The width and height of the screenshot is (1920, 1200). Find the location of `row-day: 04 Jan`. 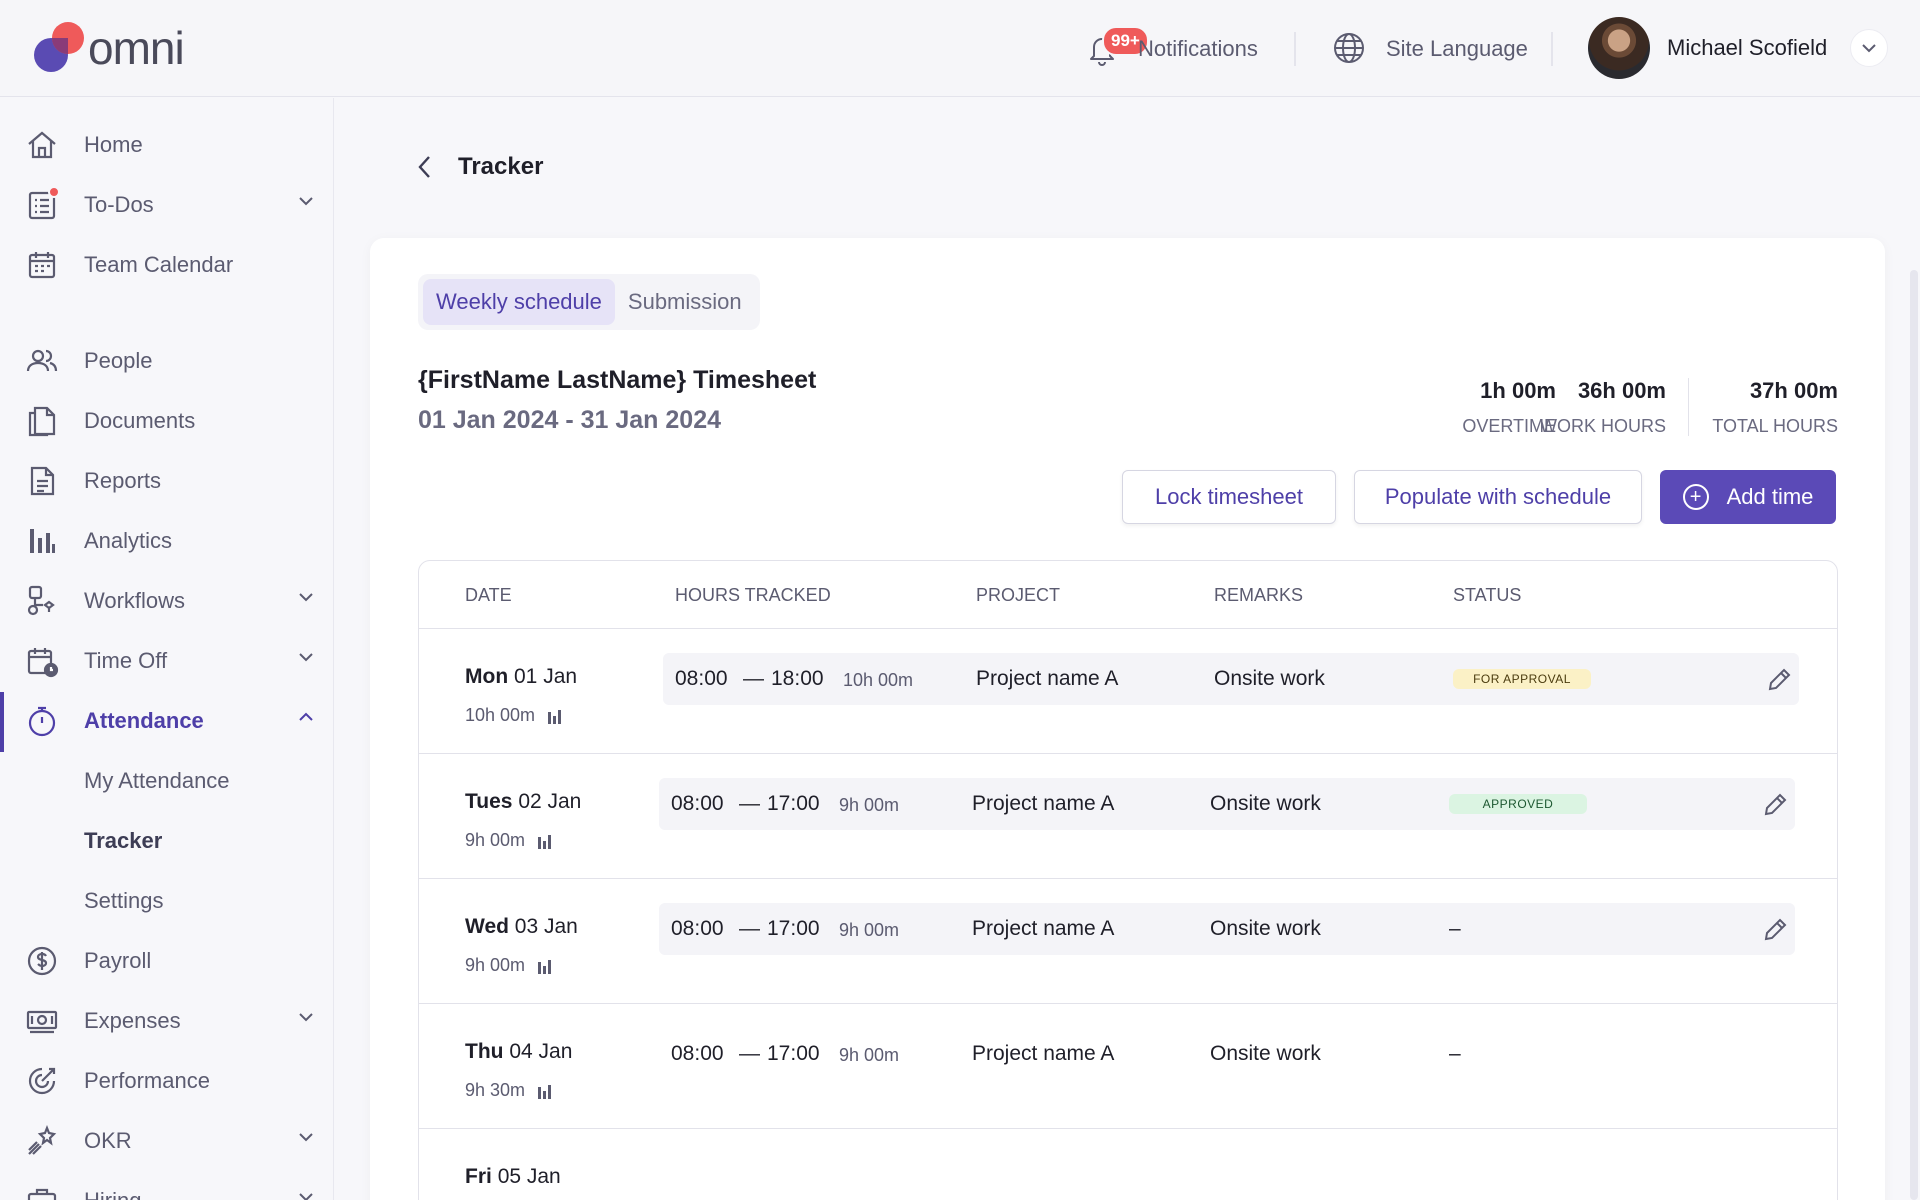

row-day: 04 Jan is located at coordinates (541, 1051).